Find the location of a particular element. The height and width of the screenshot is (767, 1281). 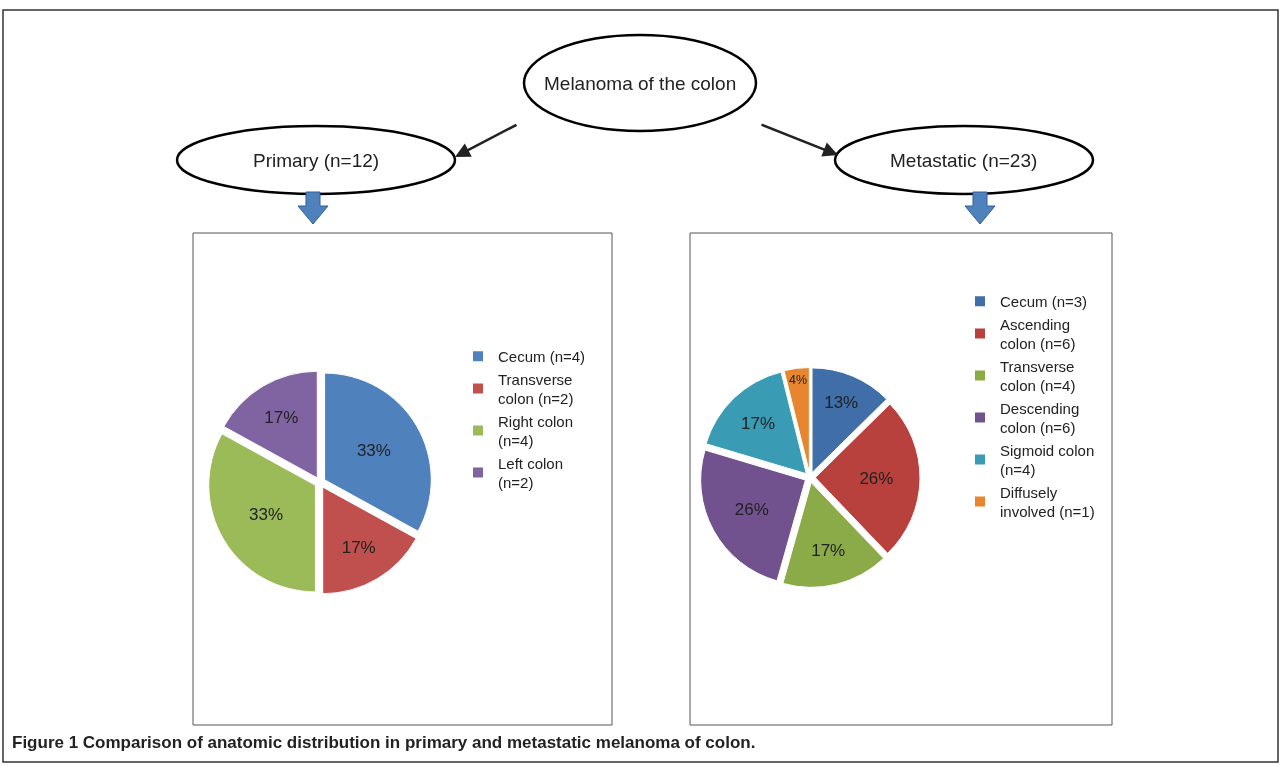

legend-label: Transverse colon (n=4) is located at coordinates (1038, 376).